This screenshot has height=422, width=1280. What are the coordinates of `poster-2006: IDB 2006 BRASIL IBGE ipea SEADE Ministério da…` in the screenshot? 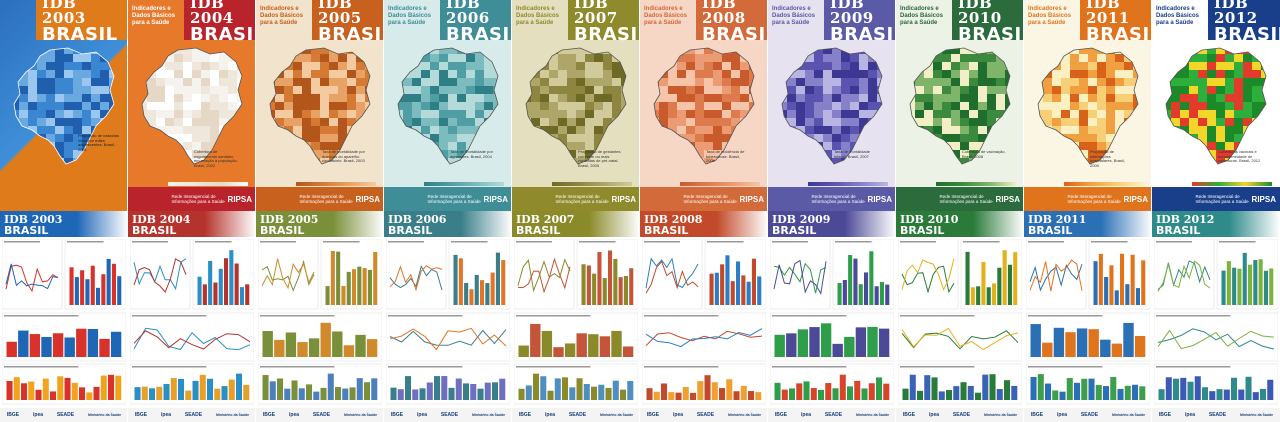 It's located at (447, 316).